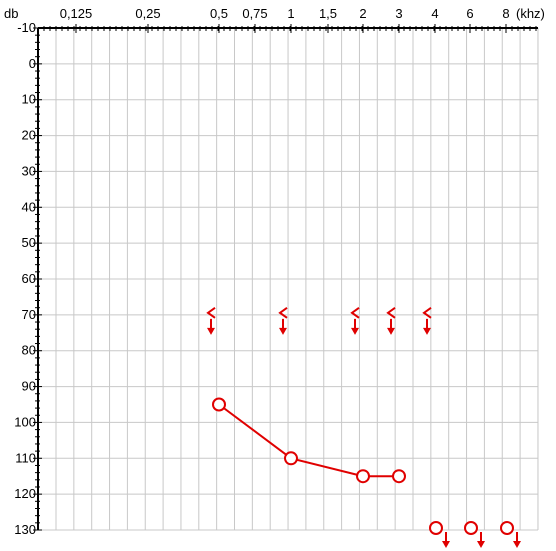  I want to click on x-unit-label: (khz), so click(530, 13).